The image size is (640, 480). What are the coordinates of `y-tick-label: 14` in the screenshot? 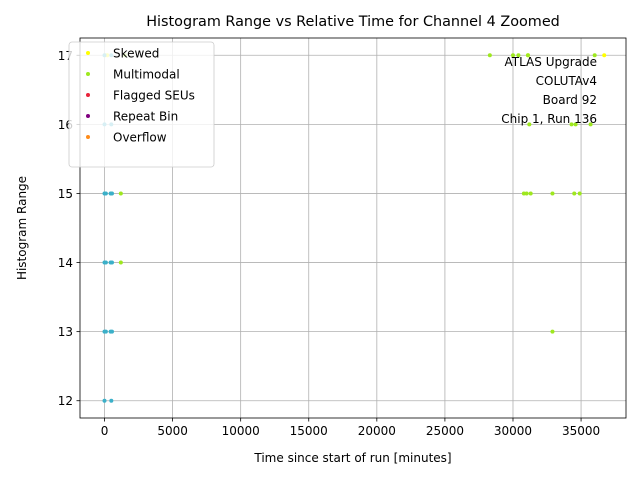 It's located at (65, 263).